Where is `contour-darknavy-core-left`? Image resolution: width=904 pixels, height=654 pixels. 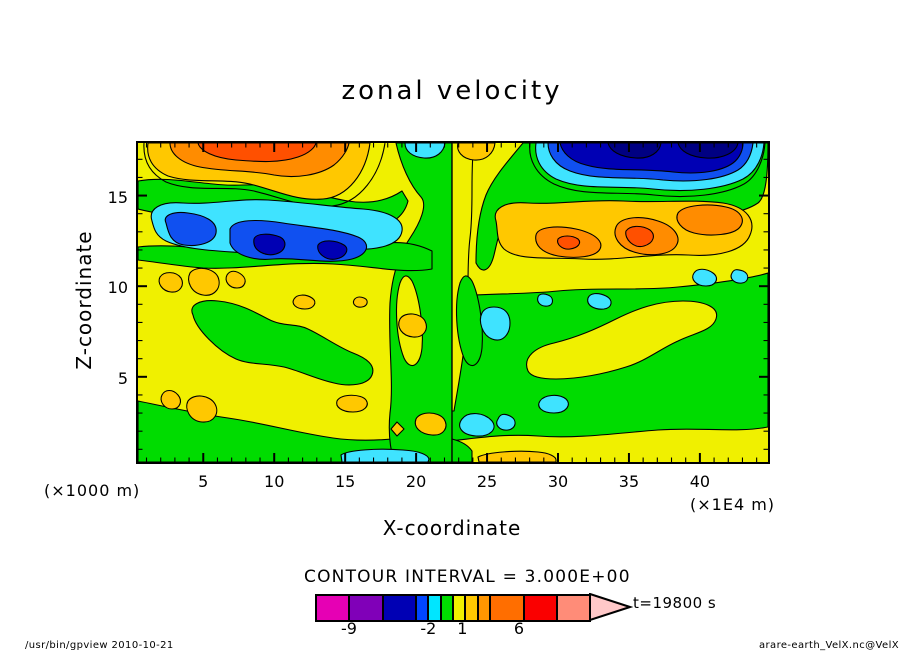
contour-darknavy-core-left is located at coordinates (634, 151).